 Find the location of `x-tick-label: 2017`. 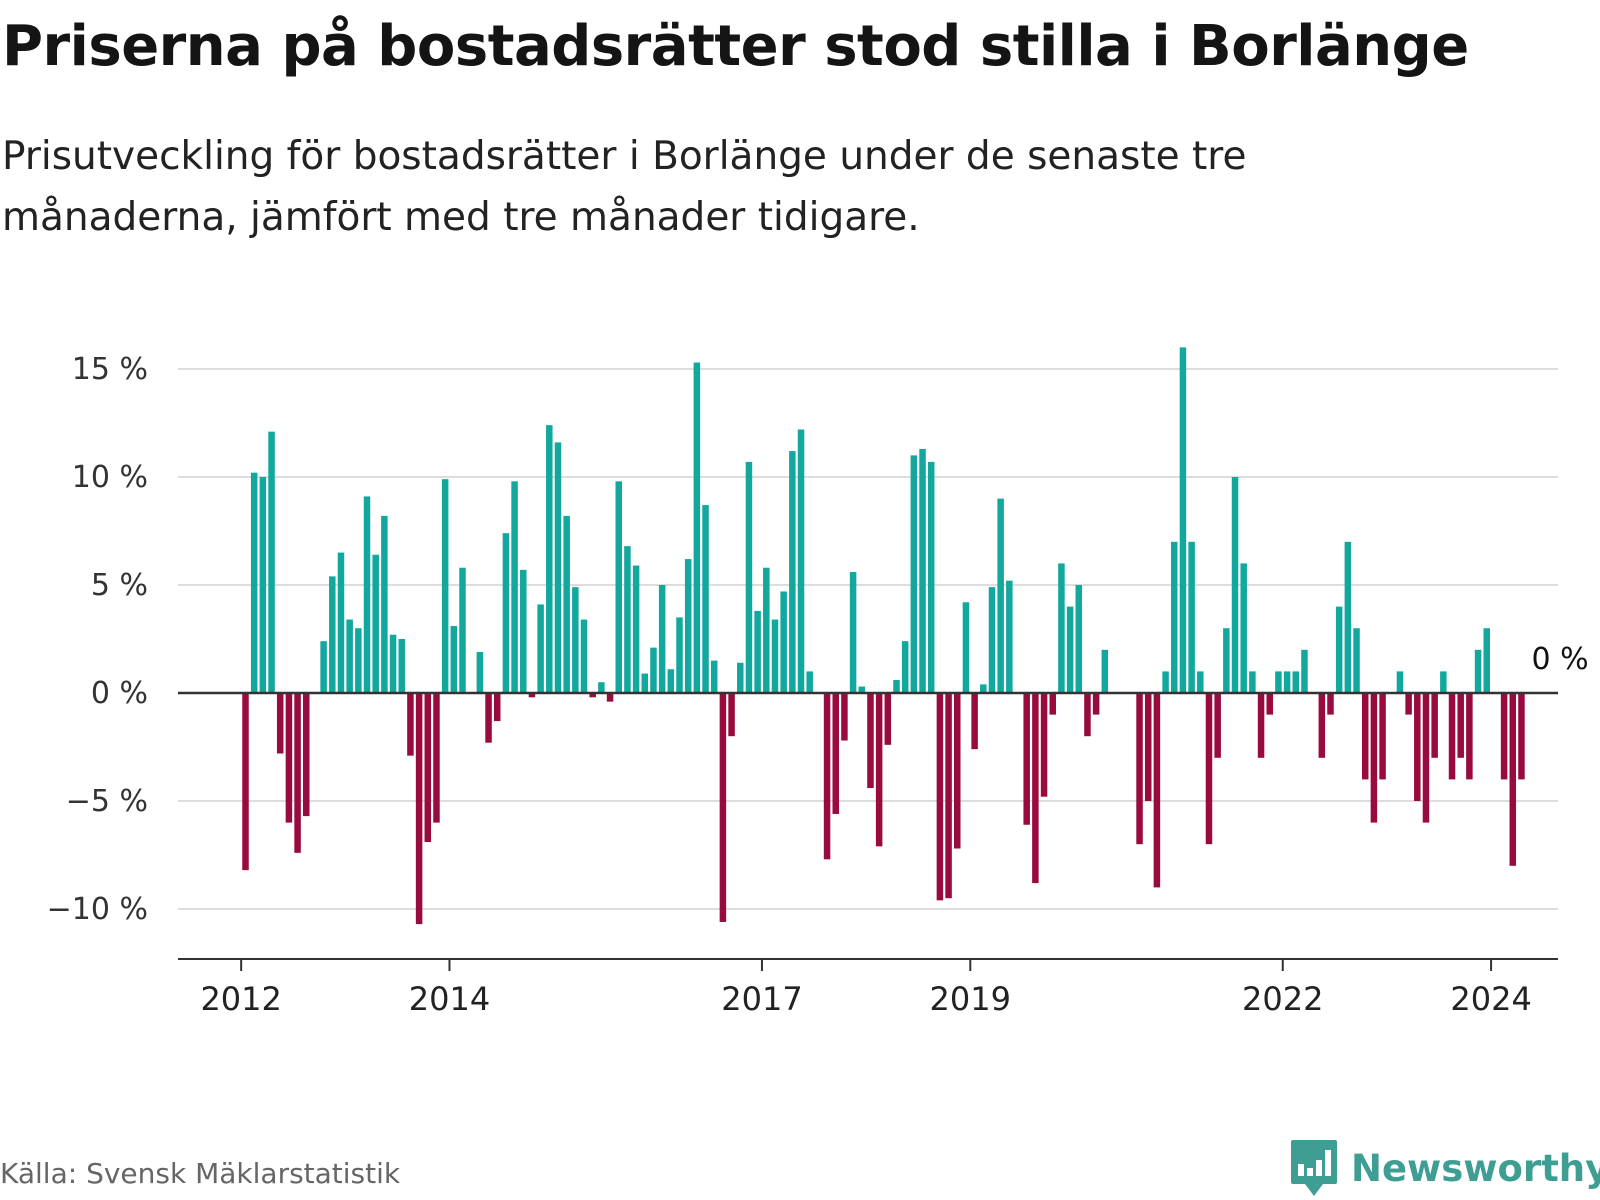

x-tick-label: 2017 is located at coordinates (761, 999).